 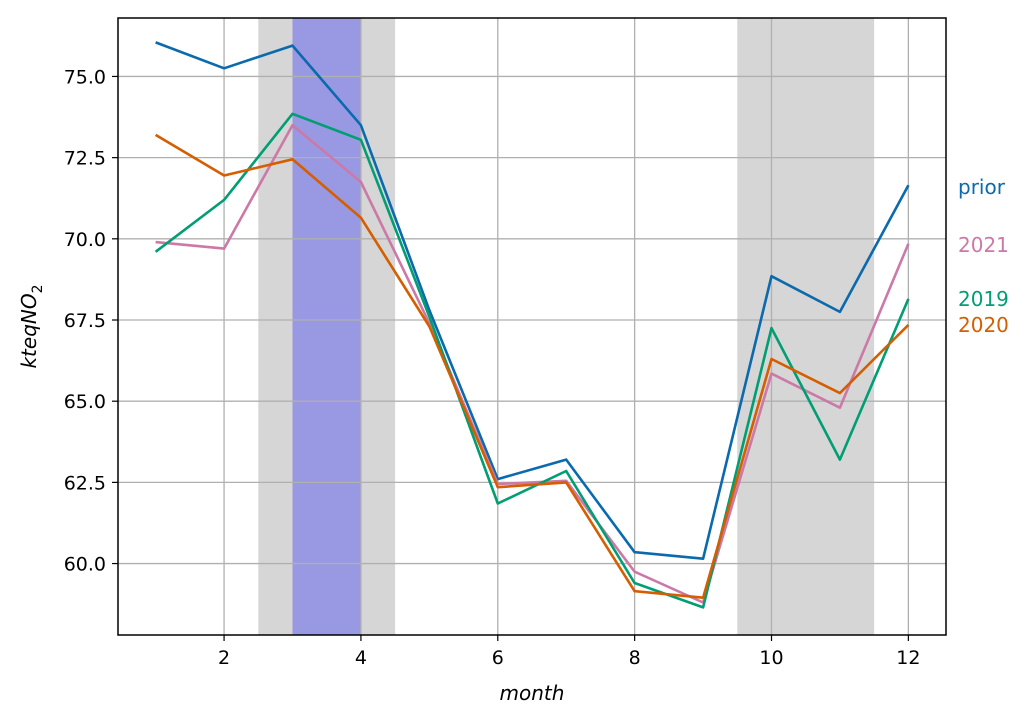 What do you see at coordinates (85, 483) in the screenshot?
I see `y-tick-label: 62.5` at bounding box center [85, 483].